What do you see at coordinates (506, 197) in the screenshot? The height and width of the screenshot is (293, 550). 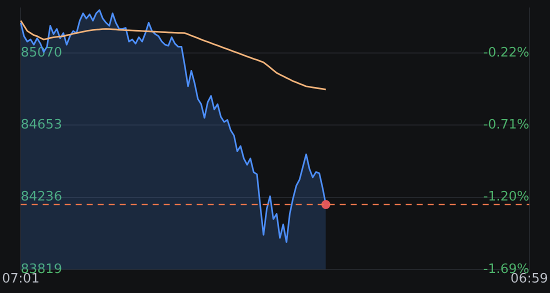 I see `y2-tick-label: -1.20%` at bounding box center [506, 197].